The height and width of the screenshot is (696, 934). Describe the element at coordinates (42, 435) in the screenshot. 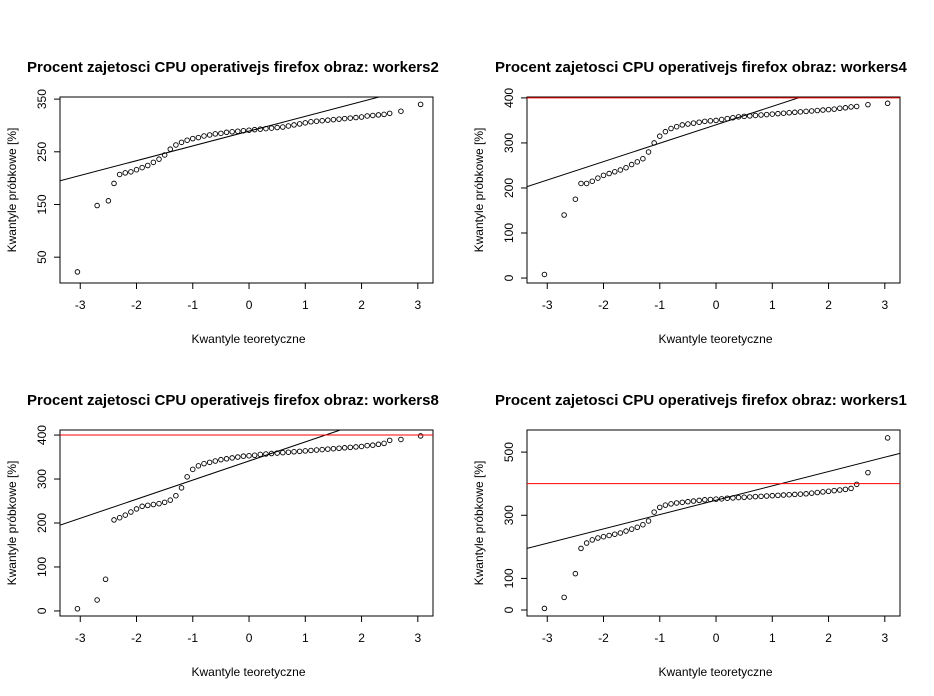

I see `y-tick-label: 400` at that location.